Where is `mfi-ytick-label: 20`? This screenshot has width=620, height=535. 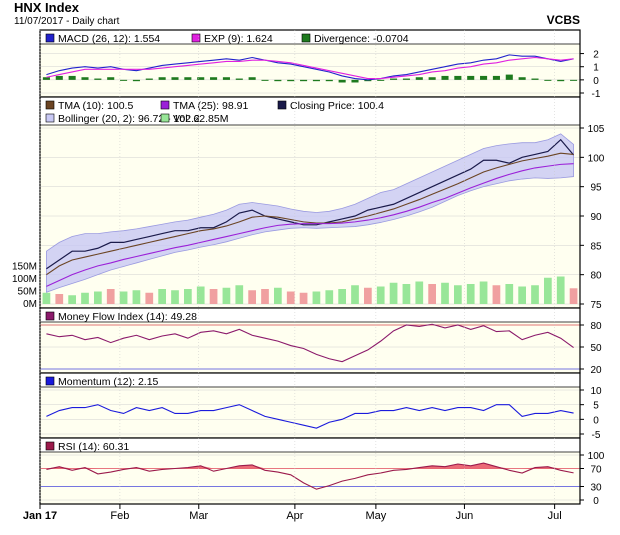
mfi-ytick-label: 20 is located at coordinates (596, 370).